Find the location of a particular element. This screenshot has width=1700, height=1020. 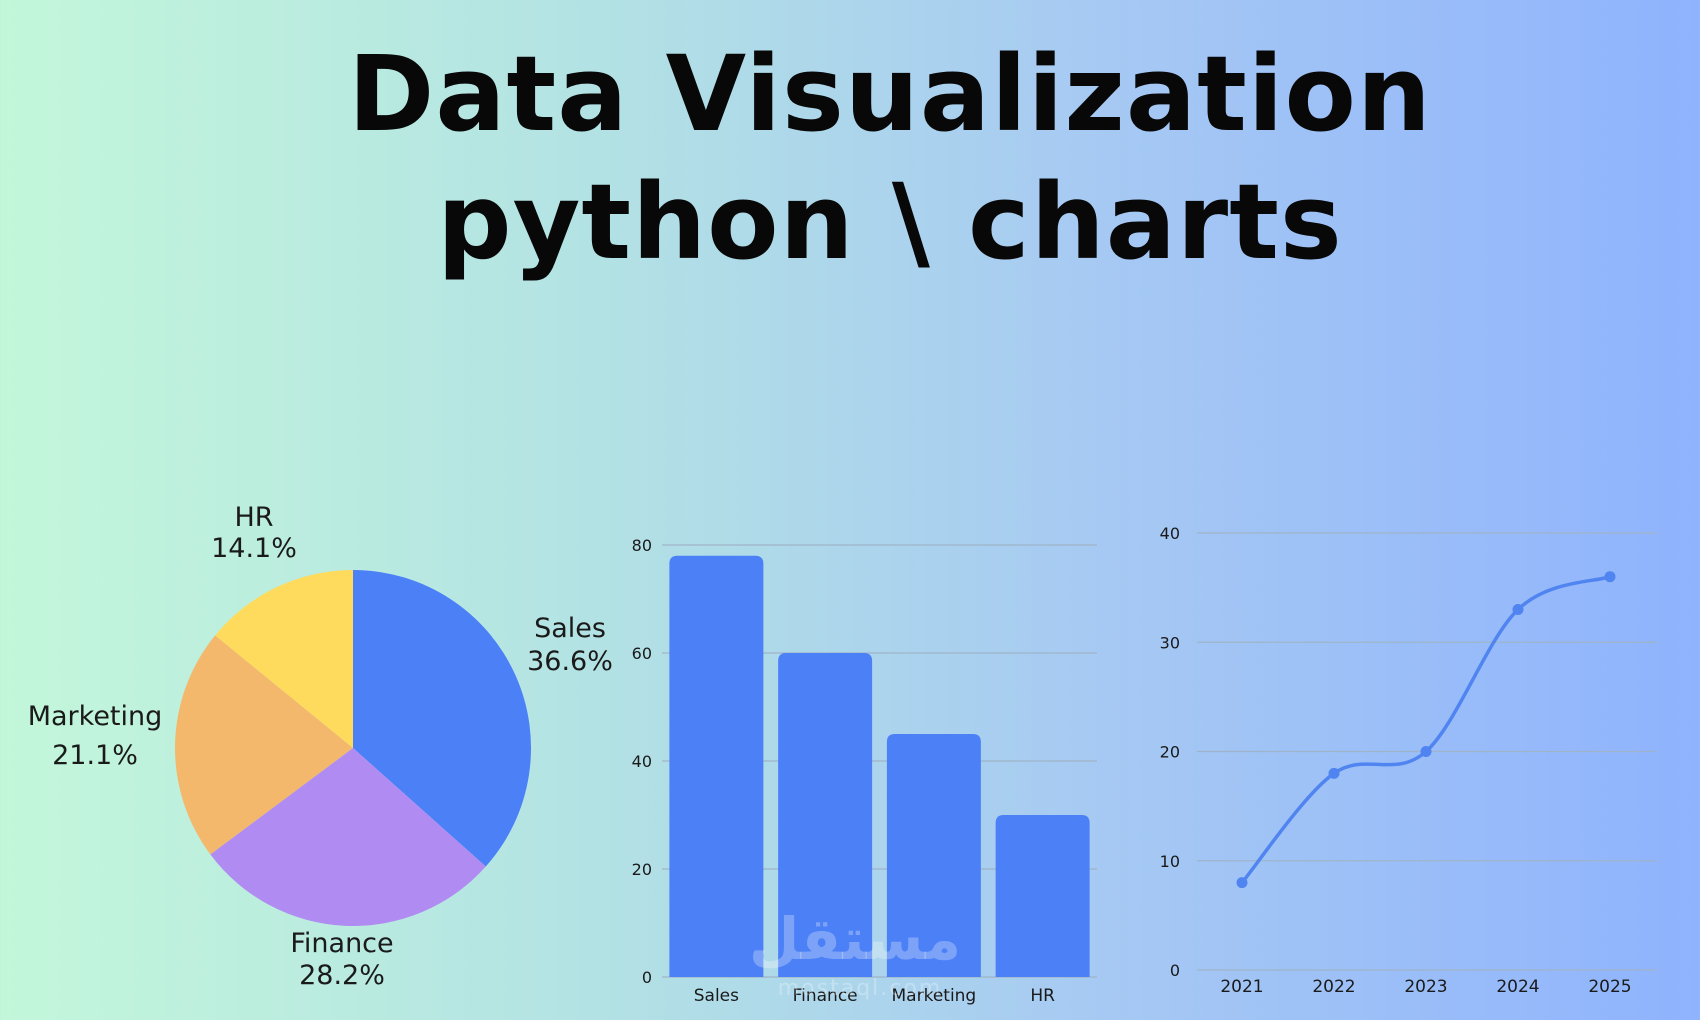

line-point-2025 is located at coordinates (1610, 577).